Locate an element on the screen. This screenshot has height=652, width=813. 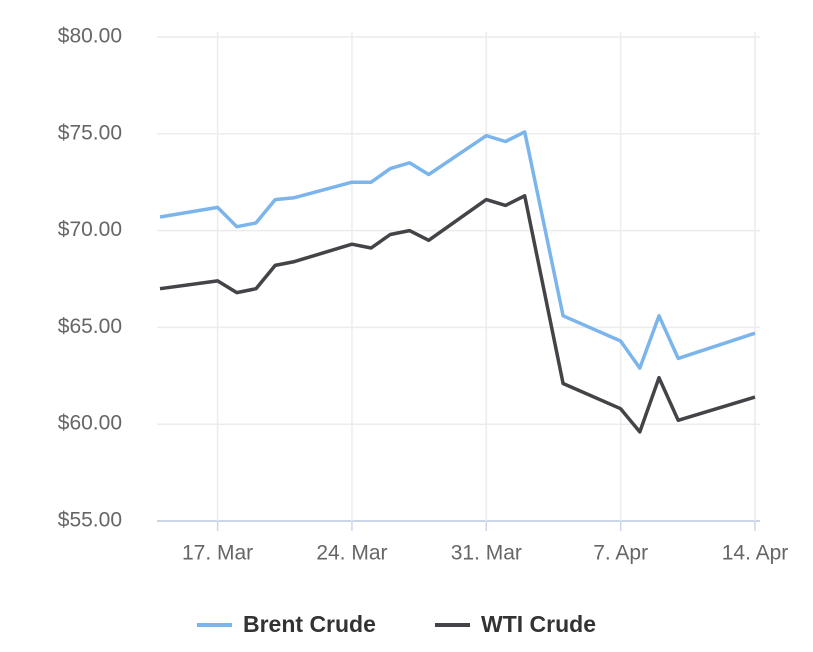
y-tick-label: $55.00 is located at coordinates (90, 520).